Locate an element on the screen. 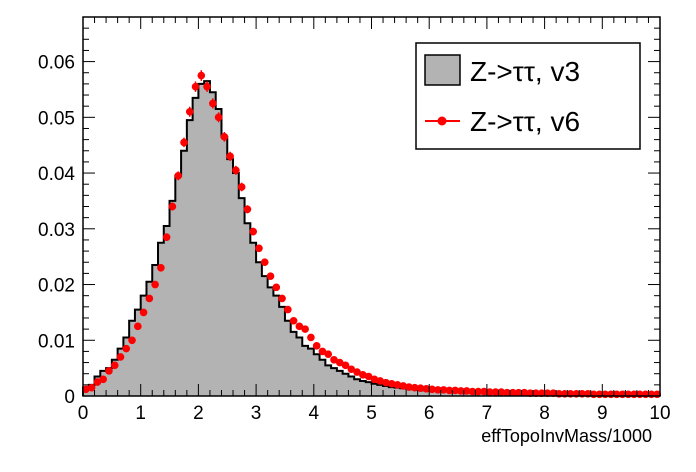  x-tick-label: 5 is located at coordinates (371, 413).